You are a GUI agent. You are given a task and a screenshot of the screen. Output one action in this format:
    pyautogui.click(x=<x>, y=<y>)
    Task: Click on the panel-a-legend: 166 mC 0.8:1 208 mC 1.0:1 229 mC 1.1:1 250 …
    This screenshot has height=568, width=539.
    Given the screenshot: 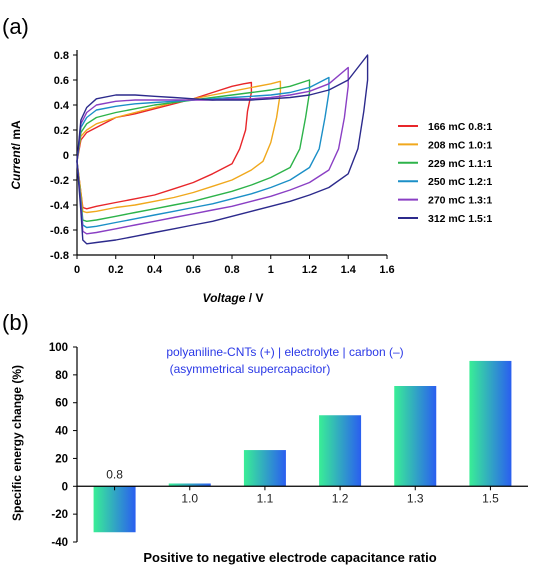 What is the action you would take?
    pyautogui.click(x=445, y=173)
    